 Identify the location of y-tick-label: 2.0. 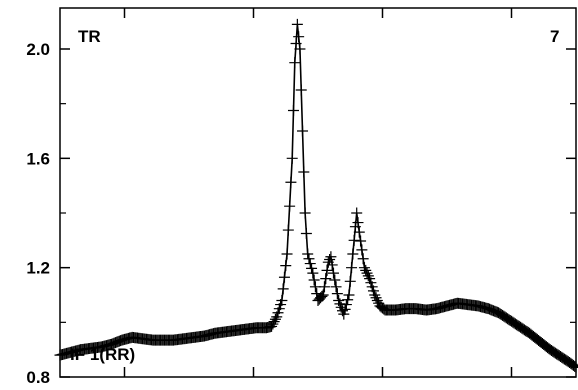
(38, 49).